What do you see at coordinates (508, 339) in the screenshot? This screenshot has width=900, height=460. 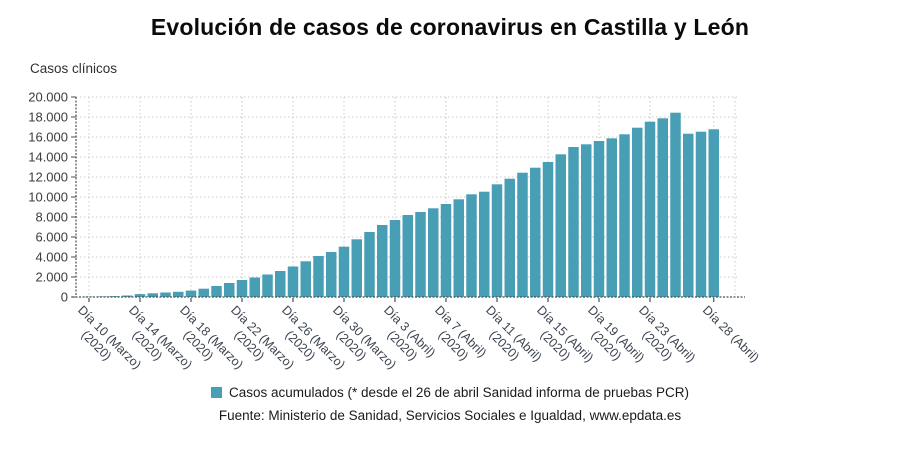 I see `x-tick-label: Día 11 (Abril)(2020)` at bounding box center [508, 339].